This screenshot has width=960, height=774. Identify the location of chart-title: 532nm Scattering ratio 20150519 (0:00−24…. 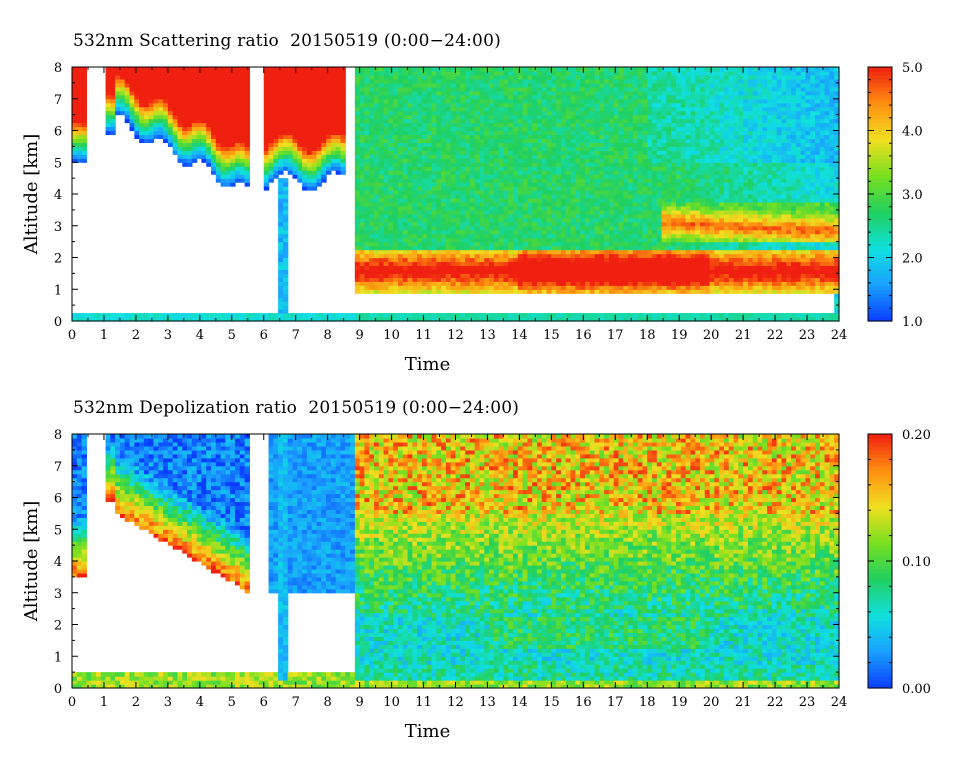
(287, 41).